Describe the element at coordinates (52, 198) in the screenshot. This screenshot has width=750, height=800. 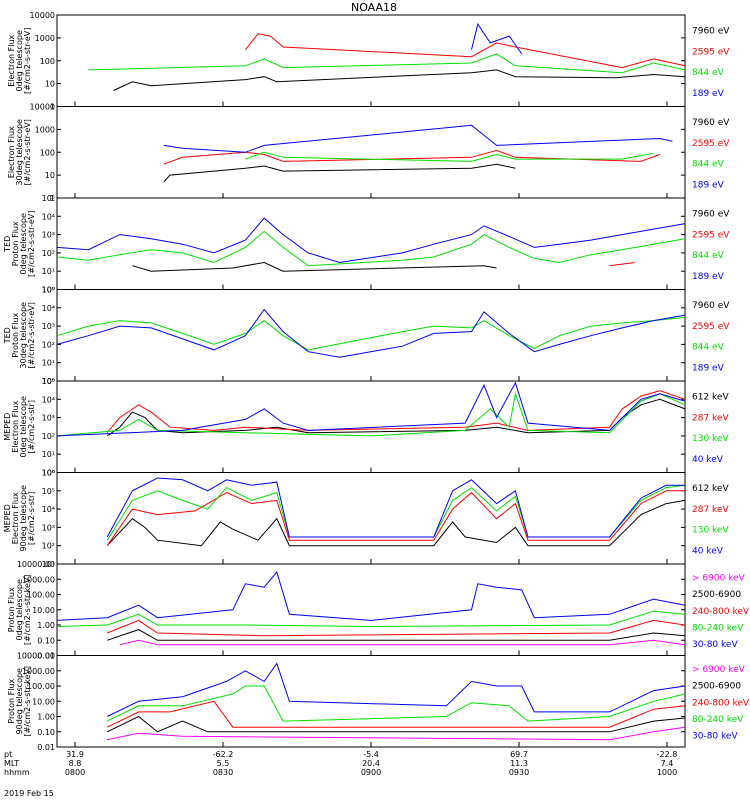
I see `y-tick-label: 1` at that location.